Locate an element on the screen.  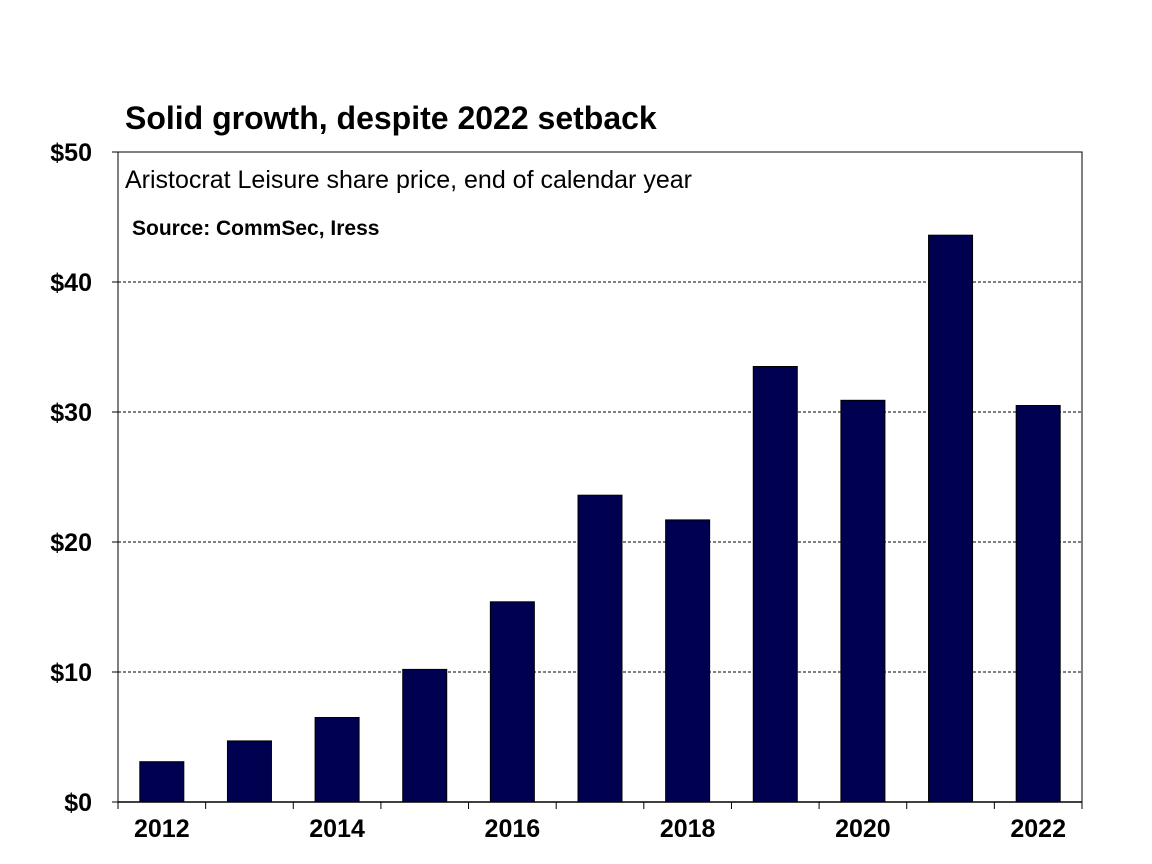
y-tick-label: $50 is located at coordinates (71, 153).